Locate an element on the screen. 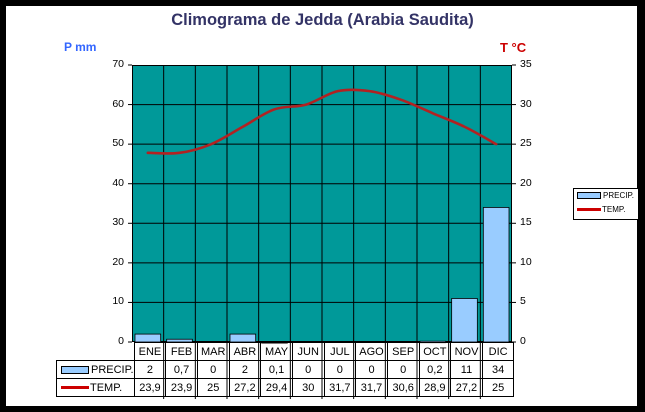 This screenshot has height=412, width=645. legend-item-precip: PRECIP. is located at coordinates (606, 196).